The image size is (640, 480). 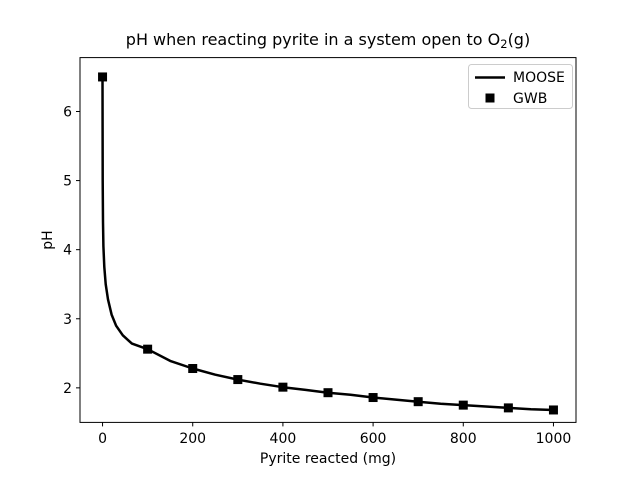 I want to click on y-tick-label: 2, so click(x=67, y=389).